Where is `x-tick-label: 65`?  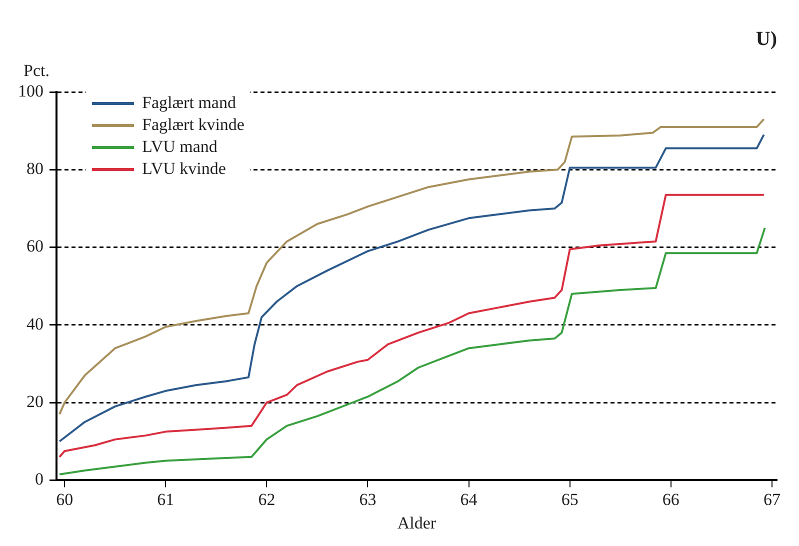 x-tick-label: 65 is located at coordinates (569, 499).